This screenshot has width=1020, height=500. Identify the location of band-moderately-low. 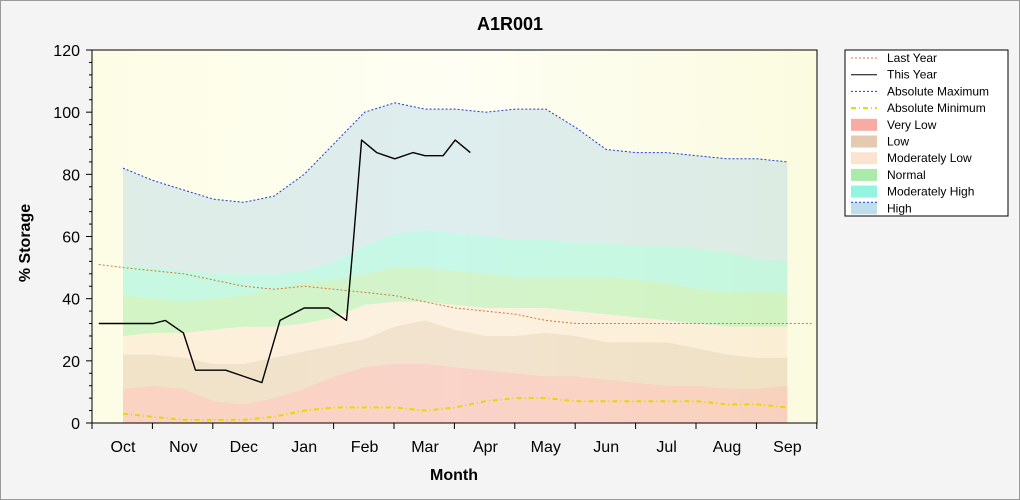
(455, 332).